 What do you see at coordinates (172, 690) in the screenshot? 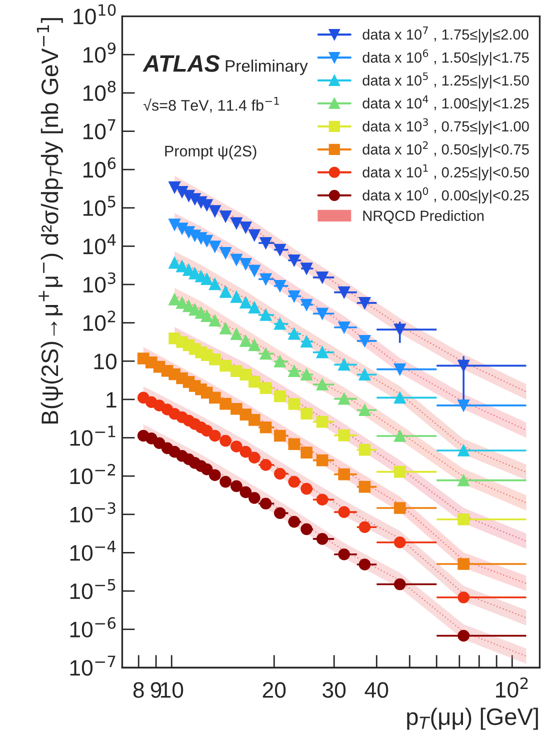
I see `x-tick-label: 10` at bounding box center [172, 690].